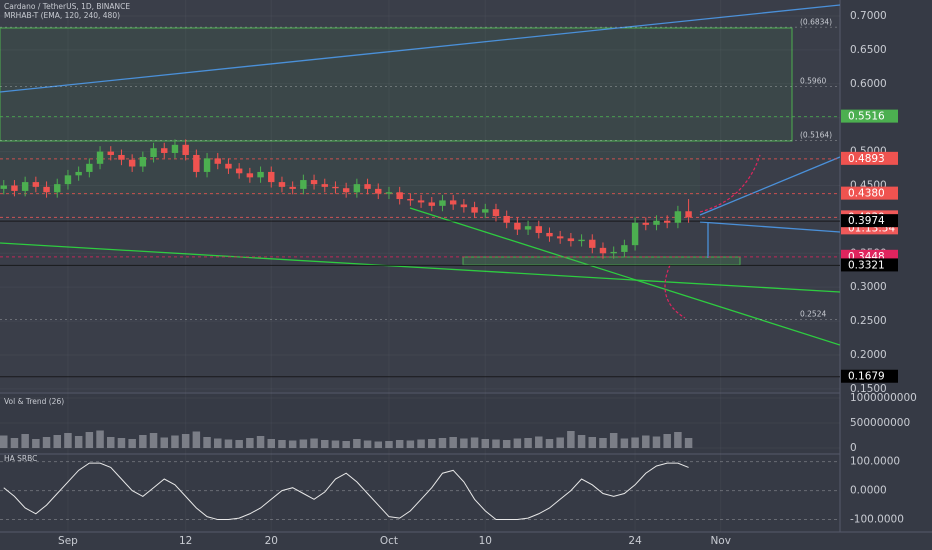 This screenshot has height=550, width=932. What do you see at coordinates (271, 541) in the screenshot?
I see `x-tick-label: 20` at bounding box center [271, 541].